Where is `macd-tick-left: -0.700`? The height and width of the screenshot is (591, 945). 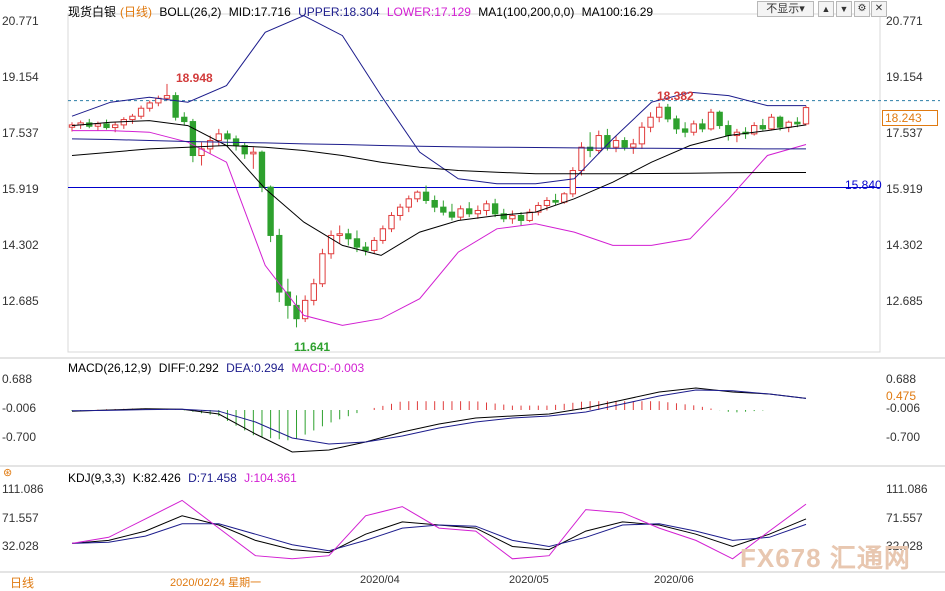
macd-tick-left: -0.700 is located at coordinates (19, 437).